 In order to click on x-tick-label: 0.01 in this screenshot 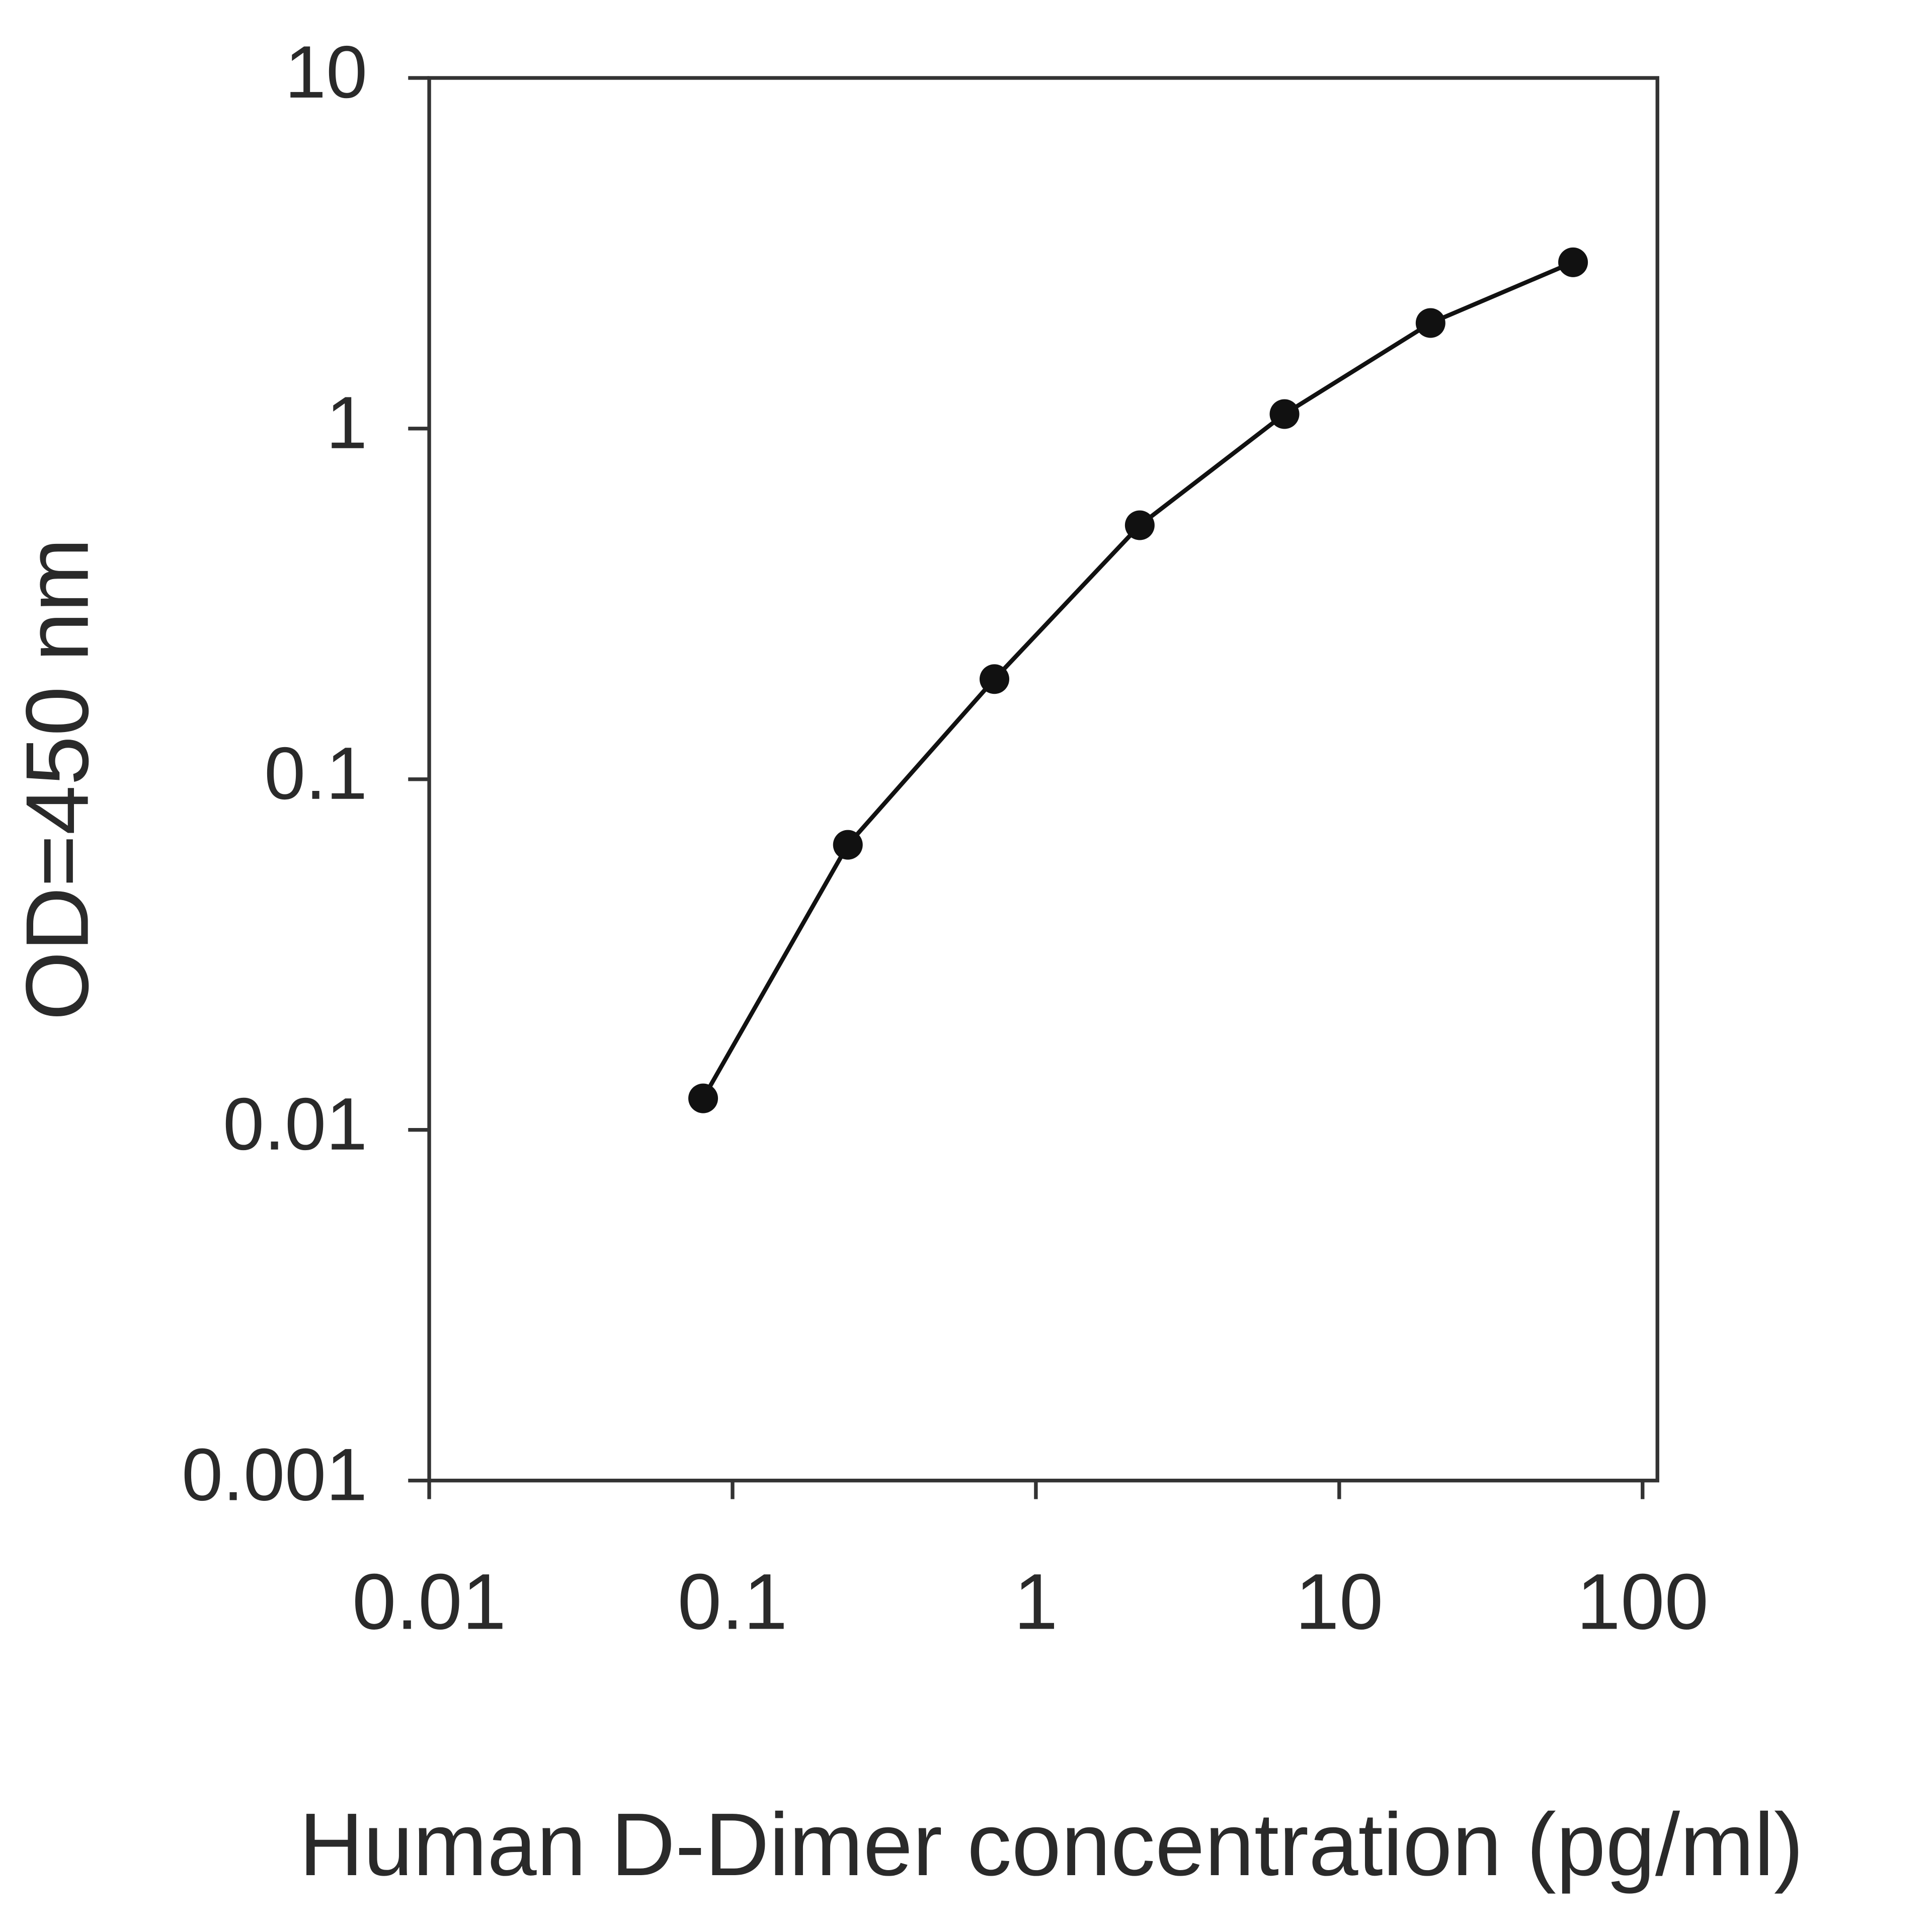, I will do `click(429, 1602)`.